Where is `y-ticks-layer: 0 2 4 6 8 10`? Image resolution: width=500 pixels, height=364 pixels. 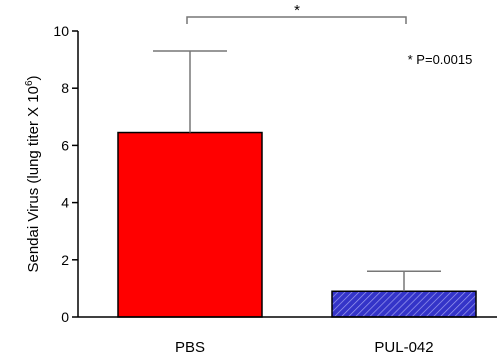 y-ticks-layer: 0 2 4 6 8 10 is located at coordinates (65, 174).